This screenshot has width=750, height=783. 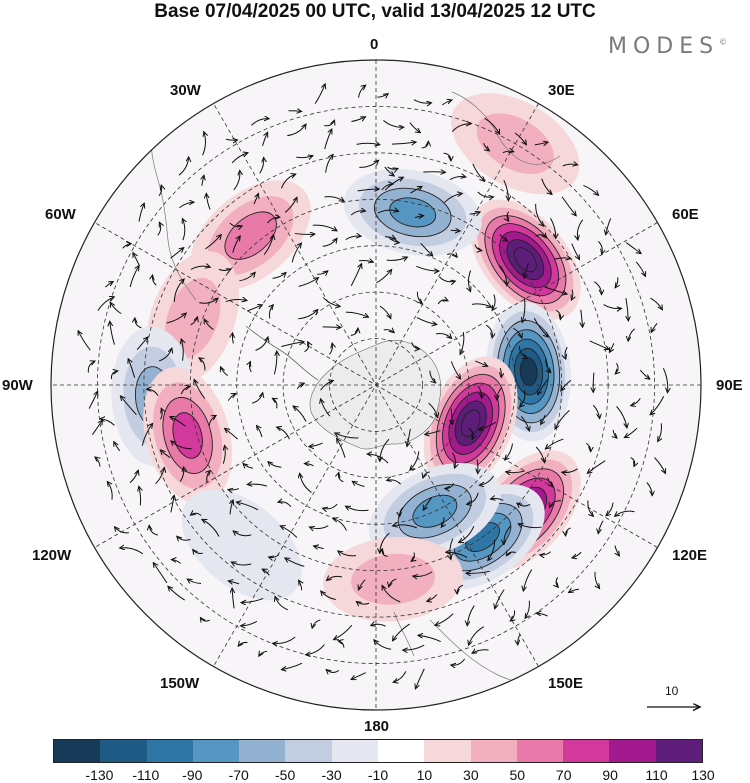 What do you see at coordinates (241, 545) in the screenshot?
I see `anomaly-contour` at bounding box center [241, 545].